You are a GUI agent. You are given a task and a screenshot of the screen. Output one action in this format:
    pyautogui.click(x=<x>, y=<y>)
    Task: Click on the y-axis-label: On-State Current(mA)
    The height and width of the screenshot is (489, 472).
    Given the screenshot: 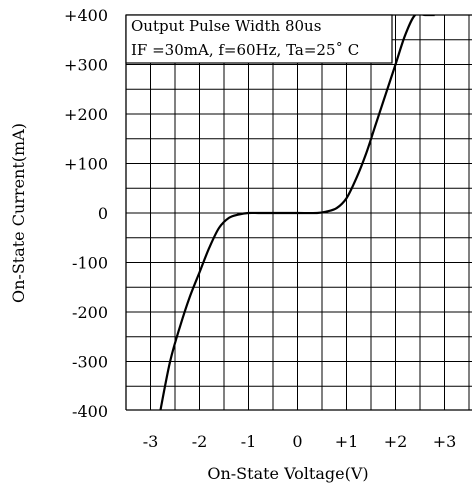 What is the action you would take?
    pyautogui.click(x=18, y=213)
    